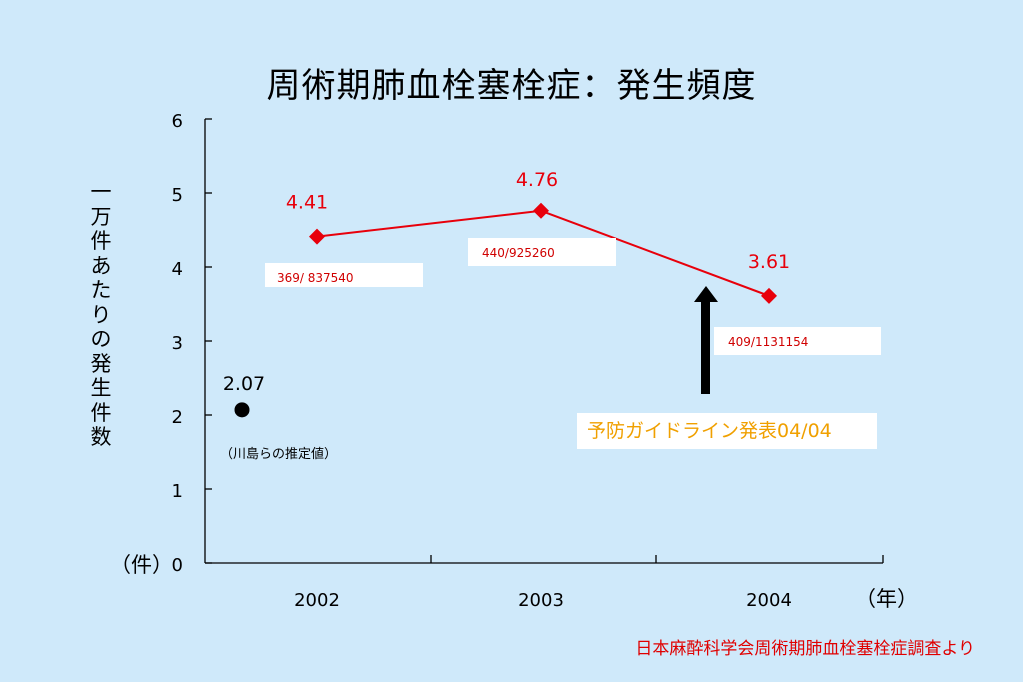 The height and width of the screenshot is (682, 1023). What do you see at coordinates (886, 599) in the screenshot?
I see `x-axis-unit: （年）` at bounding box center [886, 599].